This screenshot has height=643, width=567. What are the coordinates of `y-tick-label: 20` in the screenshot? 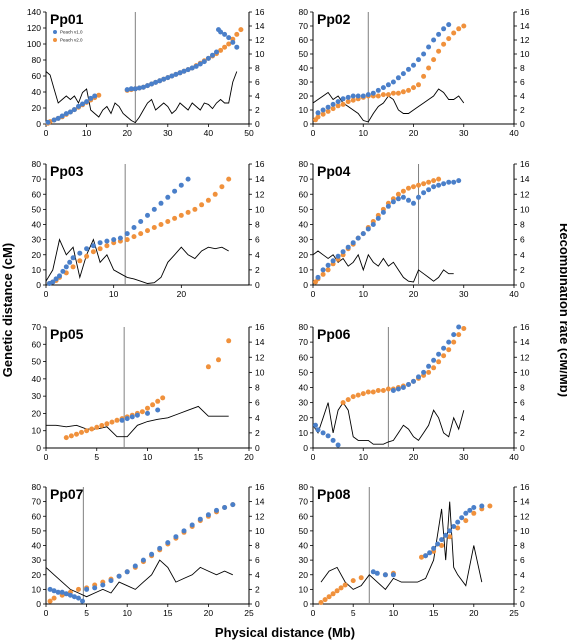 It's located at (304, 96).